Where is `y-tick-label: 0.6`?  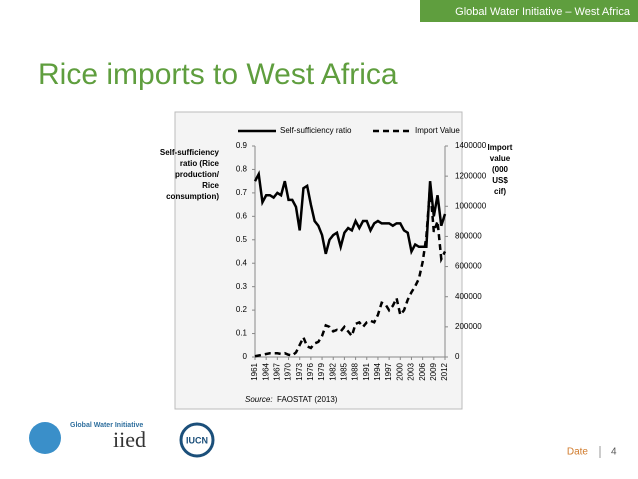 y-tick-label: 0.6 is located at coordinates (242, 215).